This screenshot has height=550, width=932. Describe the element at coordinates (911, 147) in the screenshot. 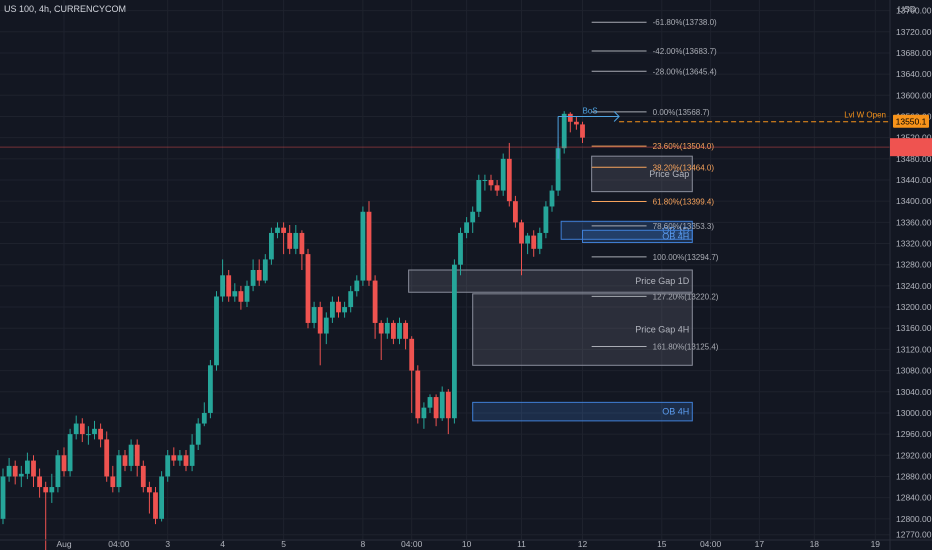

I see `current-price-badge` at that location.